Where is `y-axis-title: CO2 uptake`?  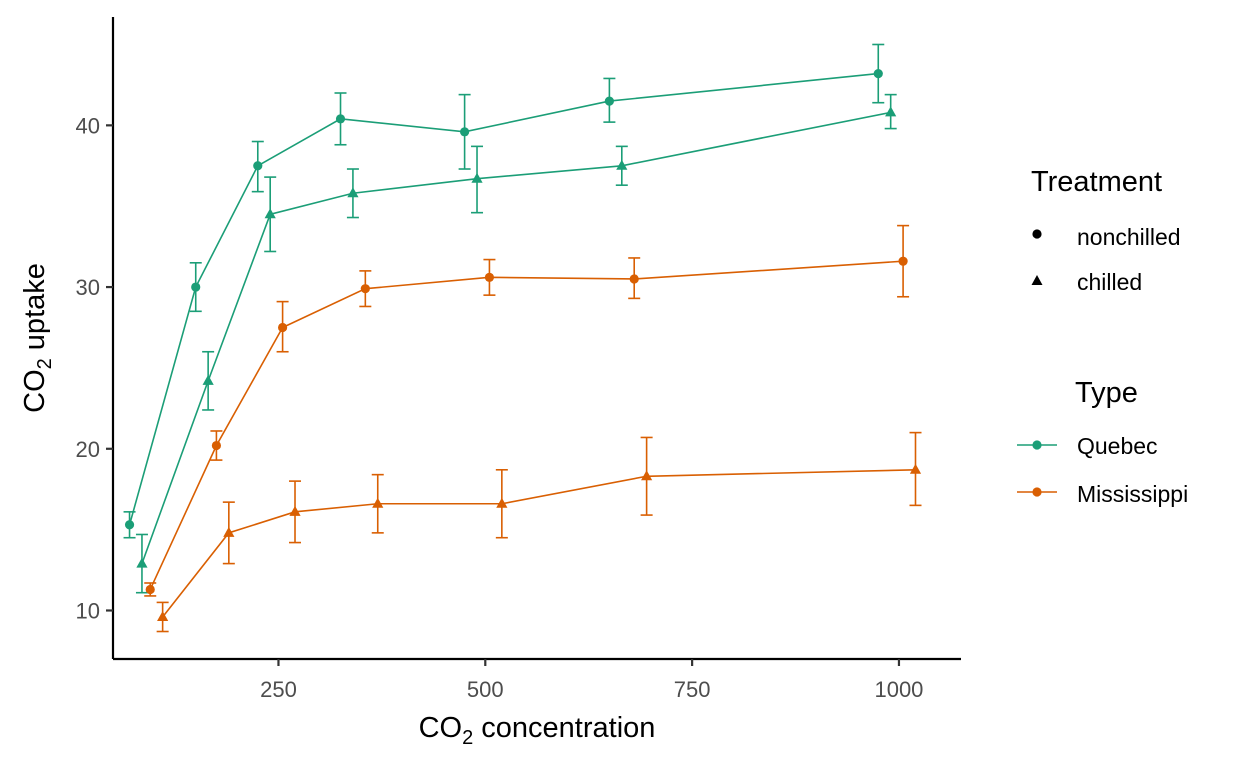 y-axis-title: CO2 uptake is located at coordinates (37, 338).